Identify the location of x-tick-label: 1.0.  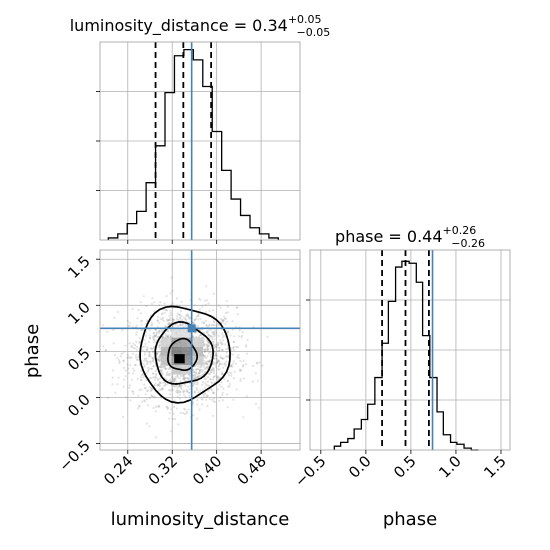
(450, 467).